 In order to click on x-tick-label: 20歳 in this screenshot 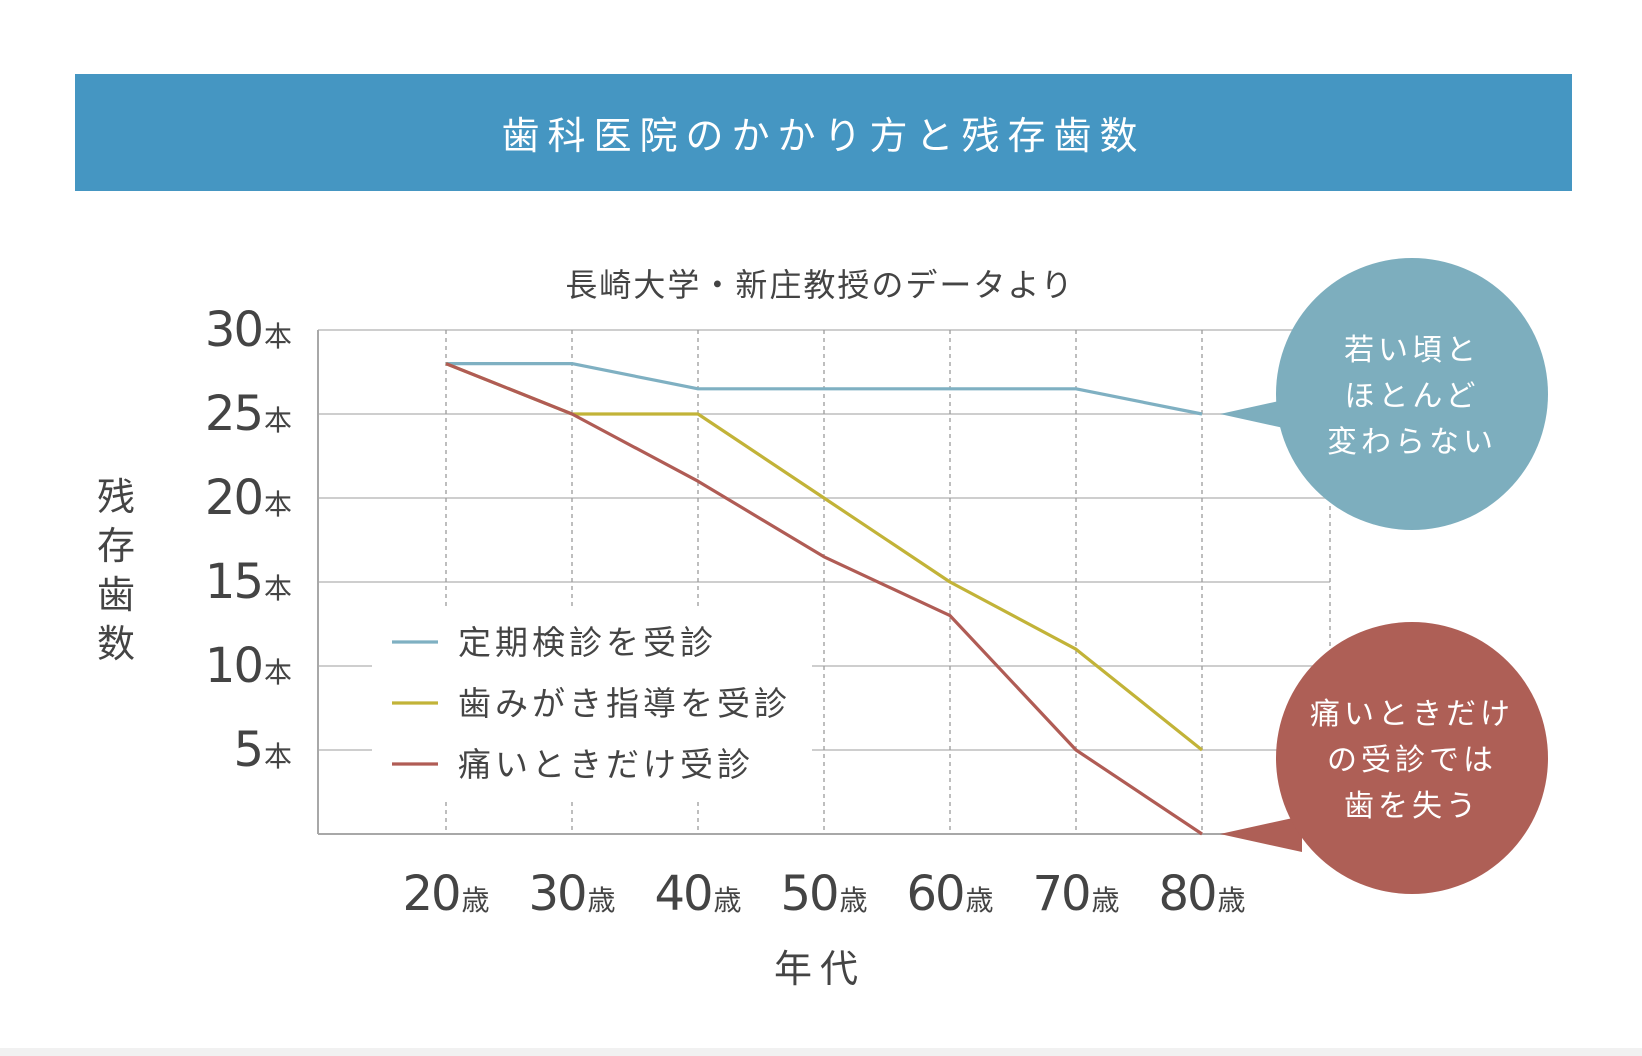, I will do `click(445, 894)`.